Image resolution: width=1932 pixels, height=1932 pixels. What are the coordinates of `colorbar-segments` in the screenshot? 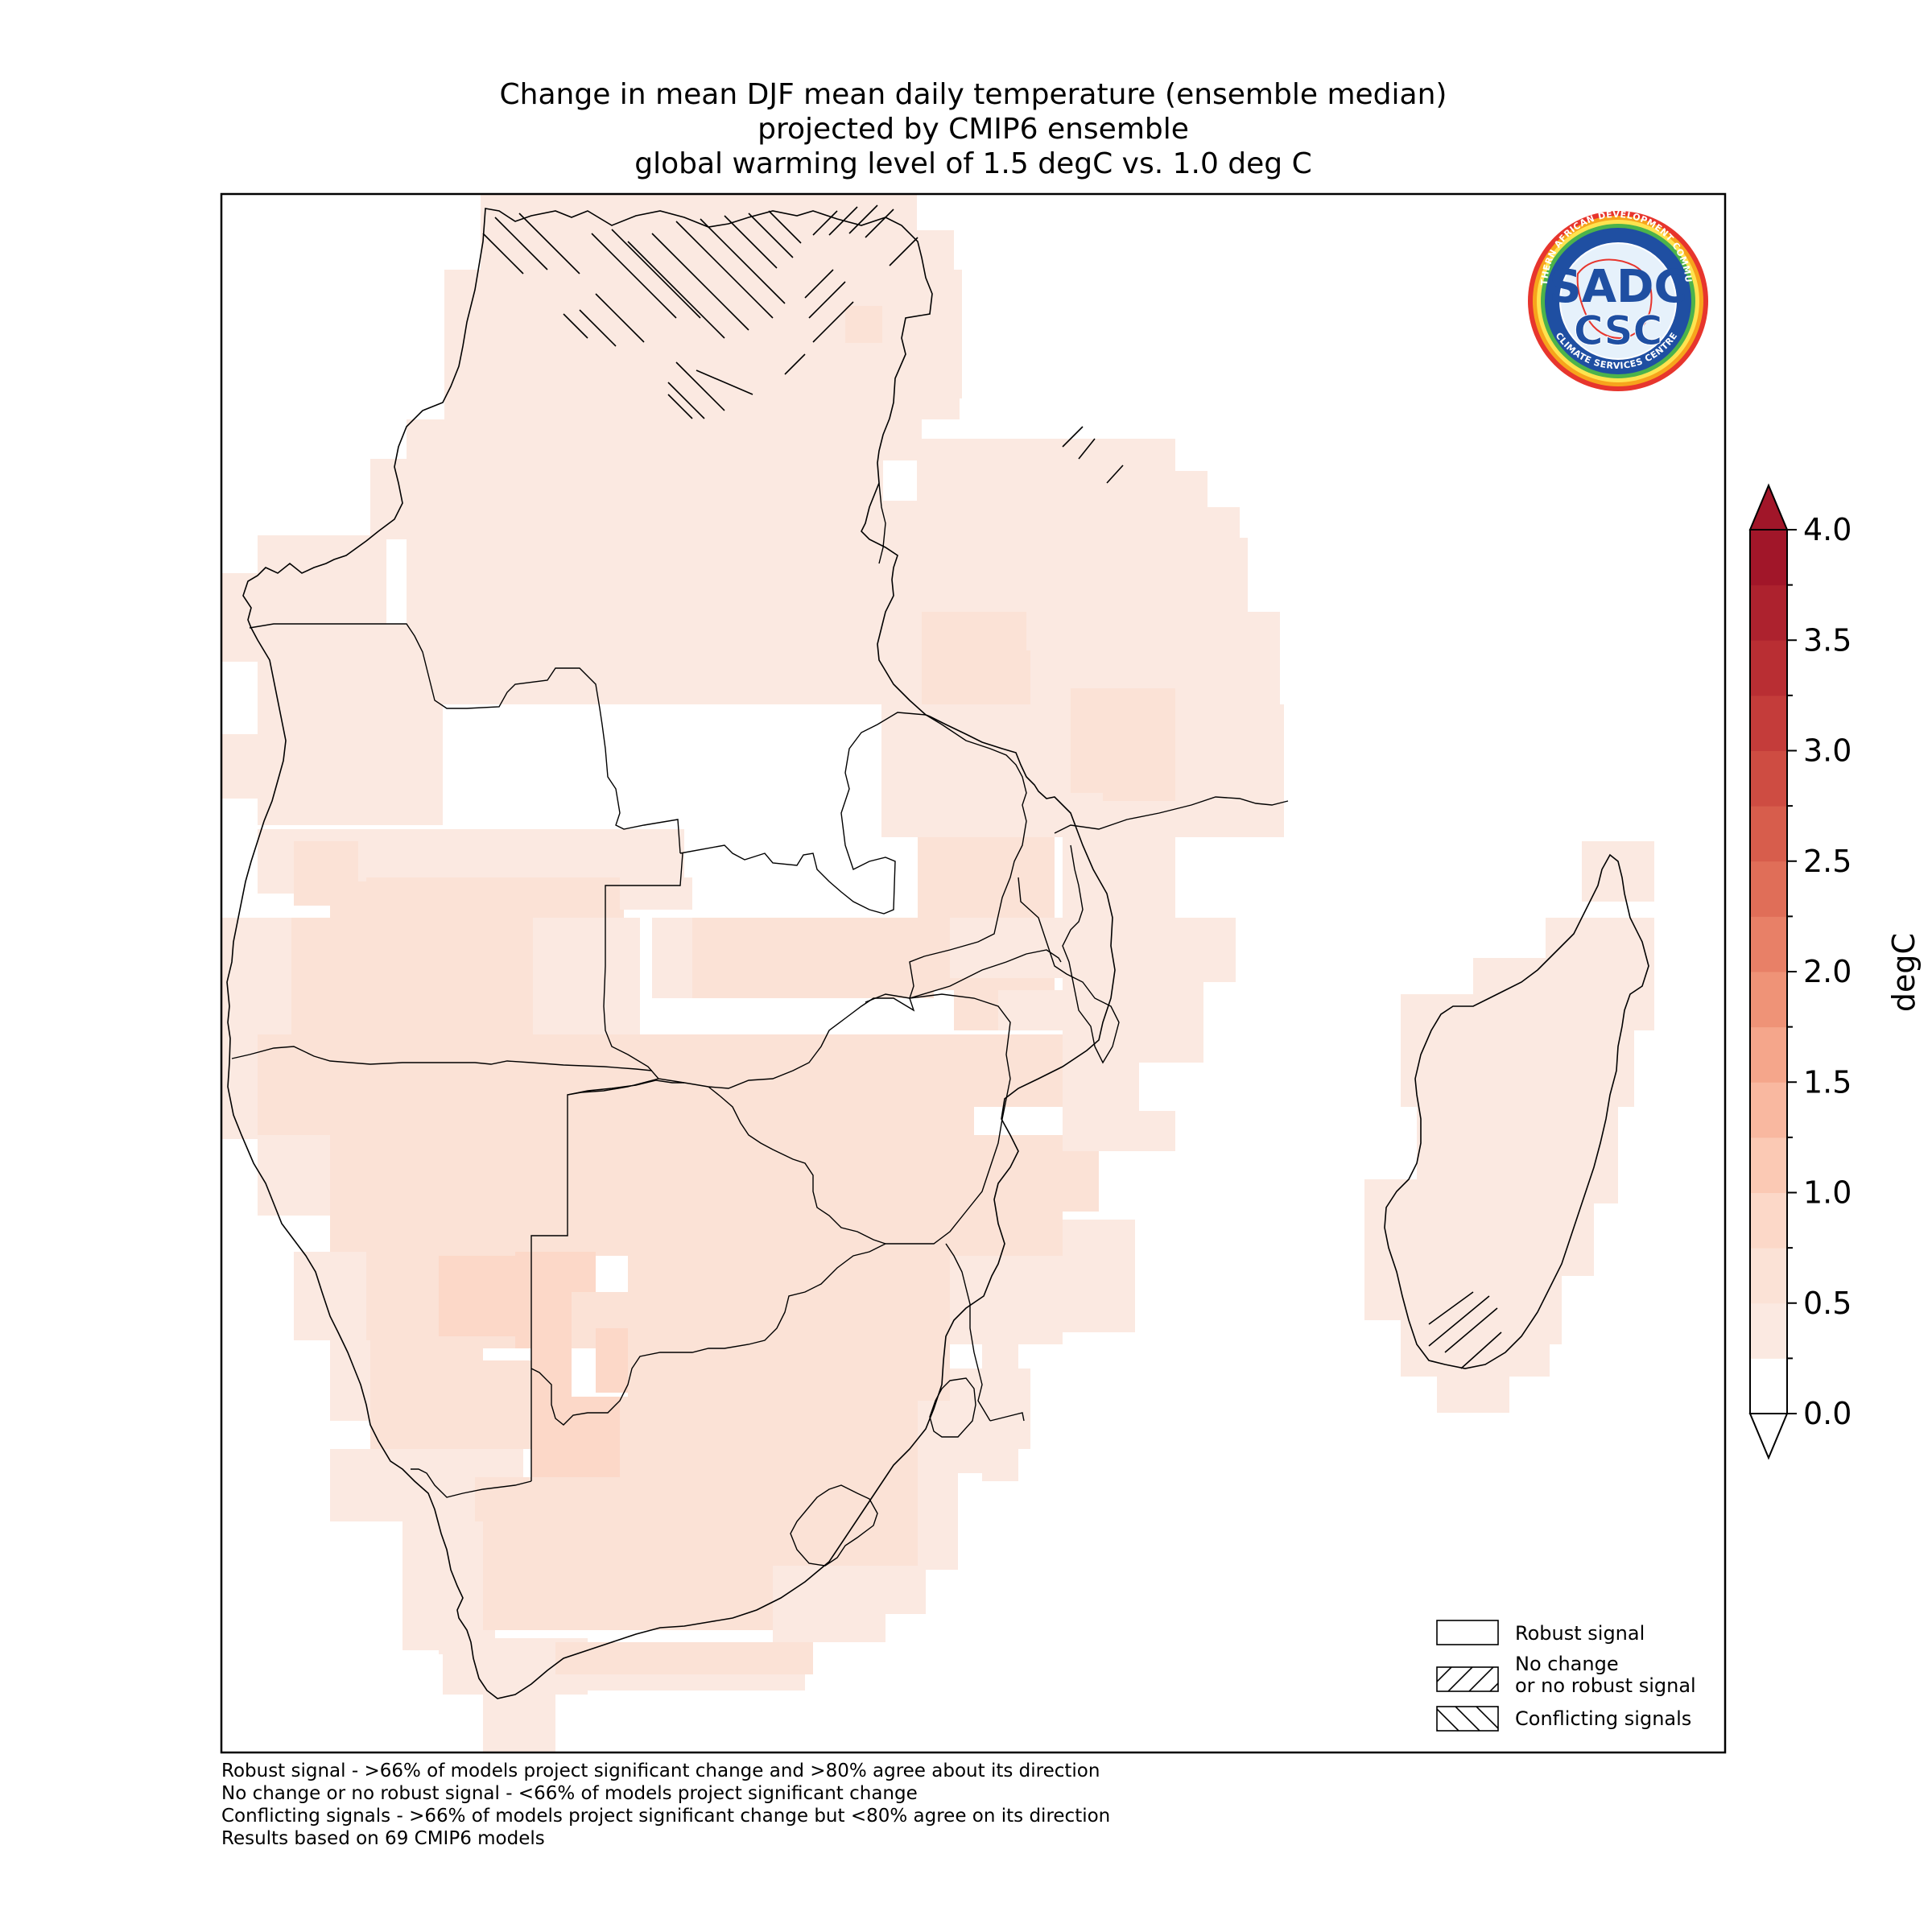 It's located at (1769, 972).